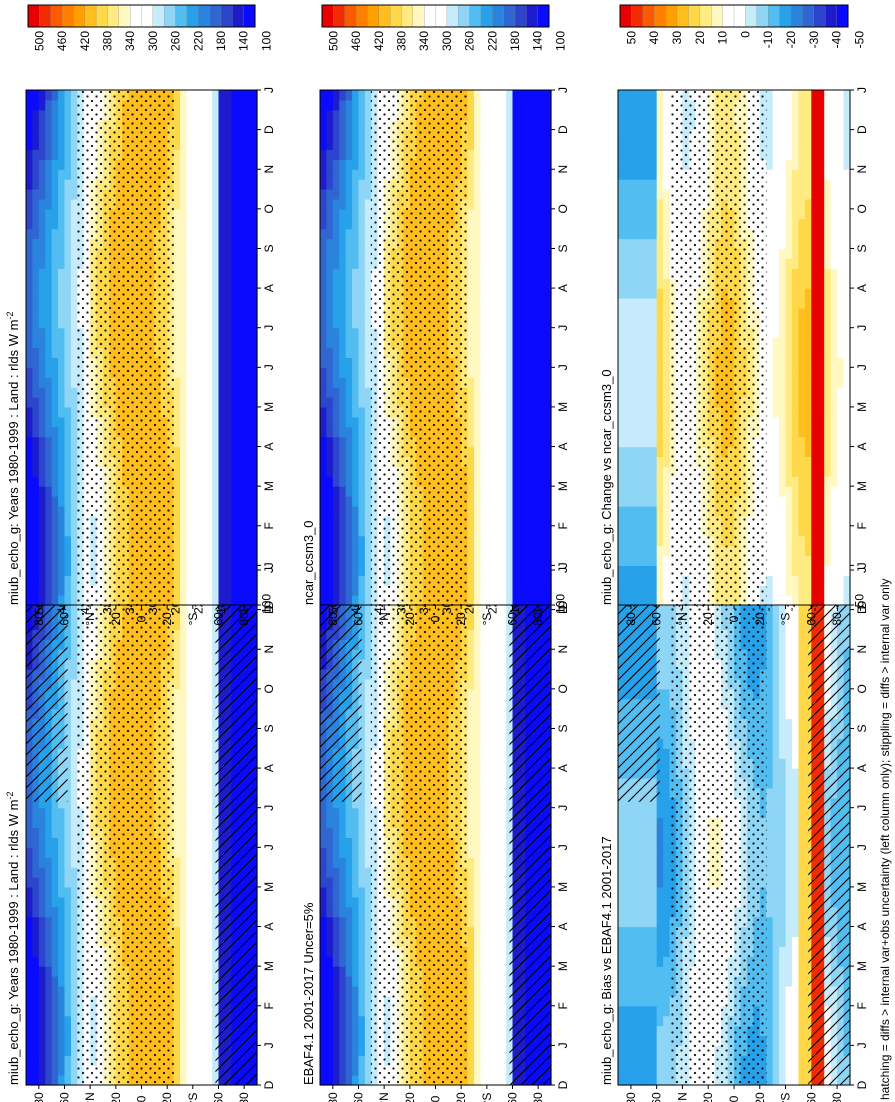 The image size is (895, 1102). Describe the element at coordinates (141, 16) in the screenshot. I see `colorbar-frame` at that location.